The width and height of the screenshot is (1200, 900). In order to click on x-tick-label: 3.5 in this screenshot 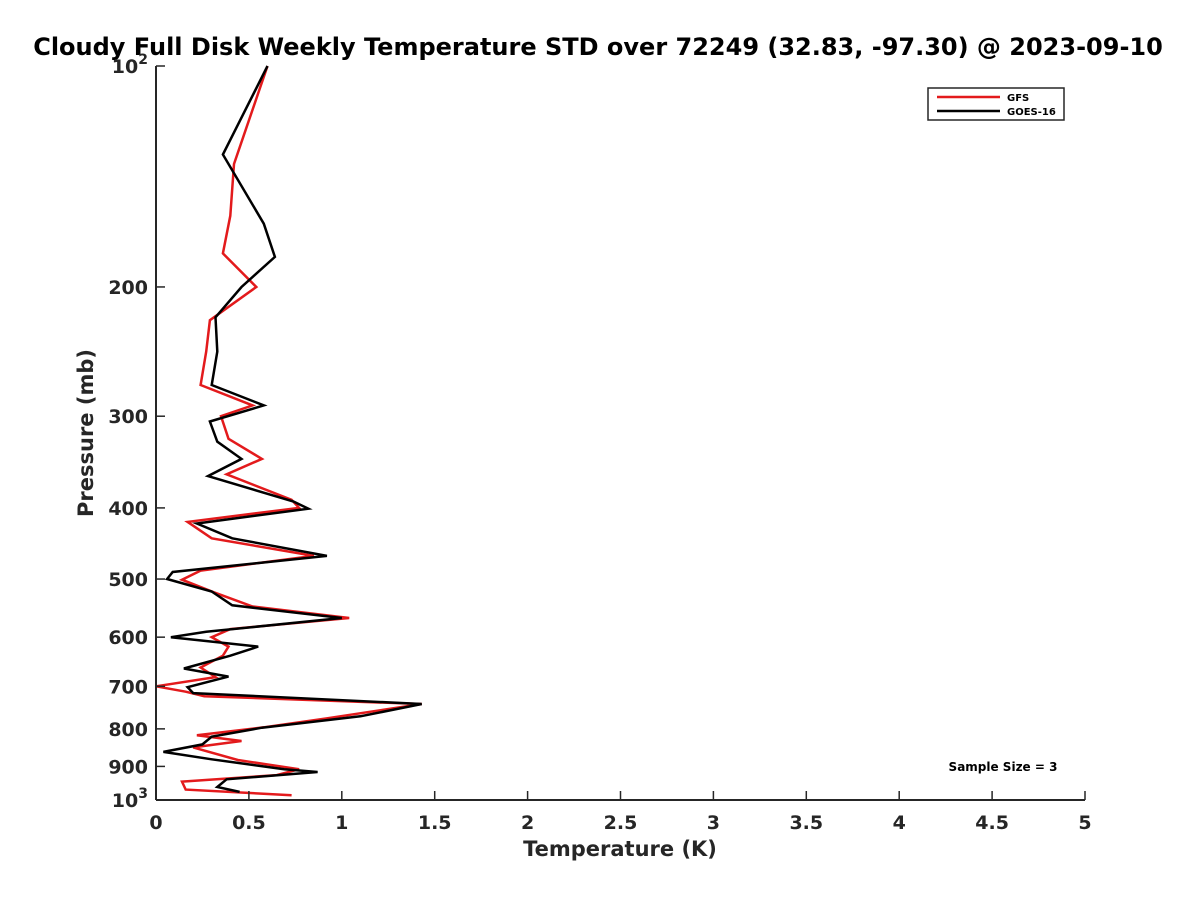, I will do `click(806, 823)`.